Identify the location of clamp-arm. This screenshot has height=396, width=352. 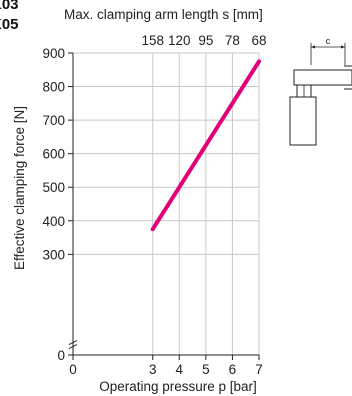
(322, 77).